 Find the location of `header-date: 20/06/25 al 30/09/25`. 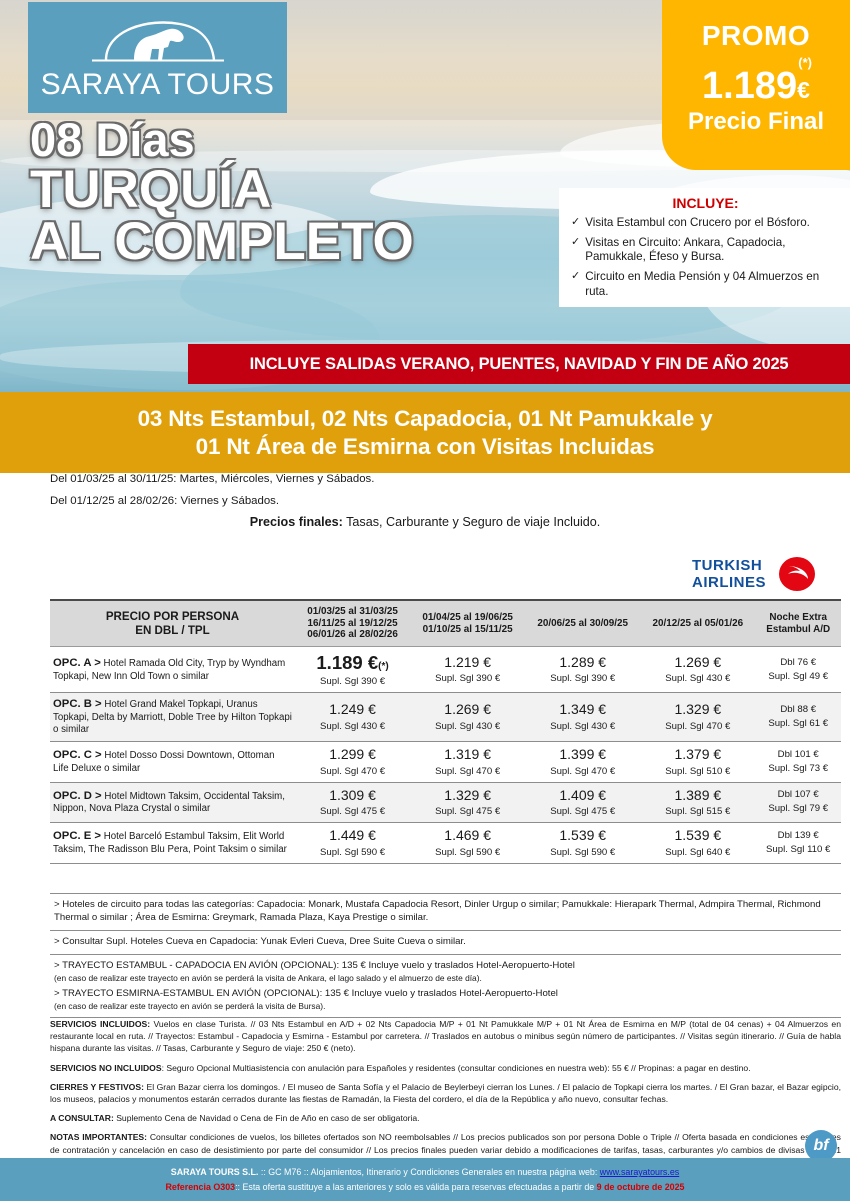

header-date: 20/06/25 al 30/09/25 is located at coordinates (583, 623).